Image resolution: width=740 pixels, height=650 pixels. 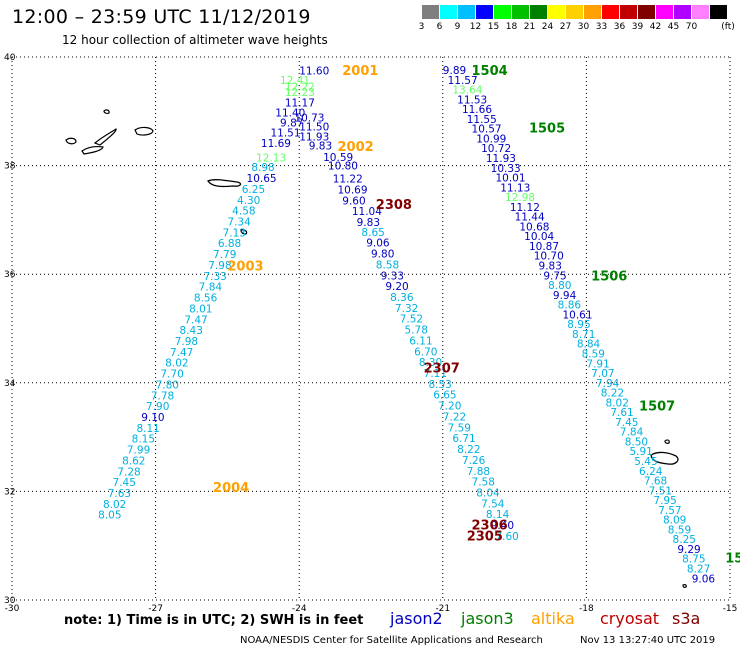 What do you see at coordinates (128, 472) in the screenshot?
I see `wave-height-value: 7.28` at bounding box center [128, 472].